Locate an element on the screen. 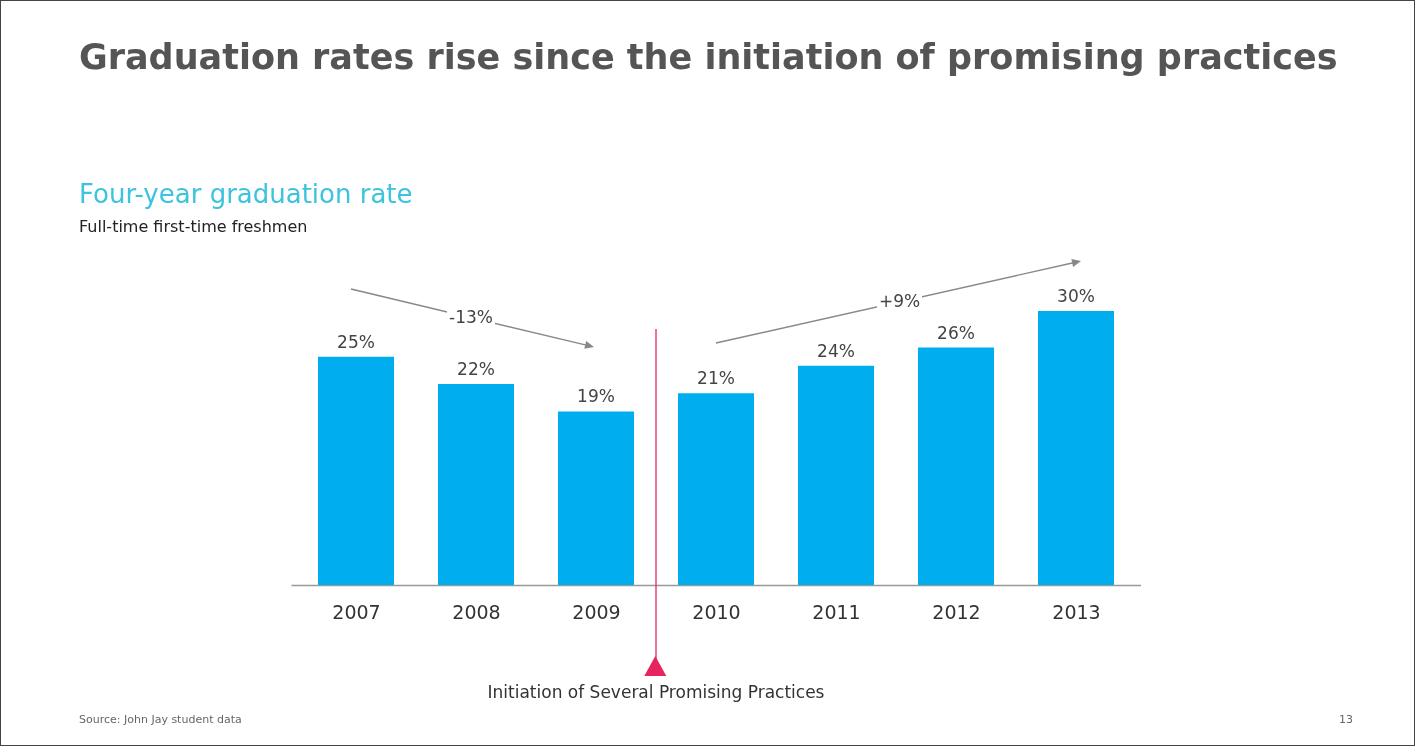  text: +9% is located at coordinates (900, 301).